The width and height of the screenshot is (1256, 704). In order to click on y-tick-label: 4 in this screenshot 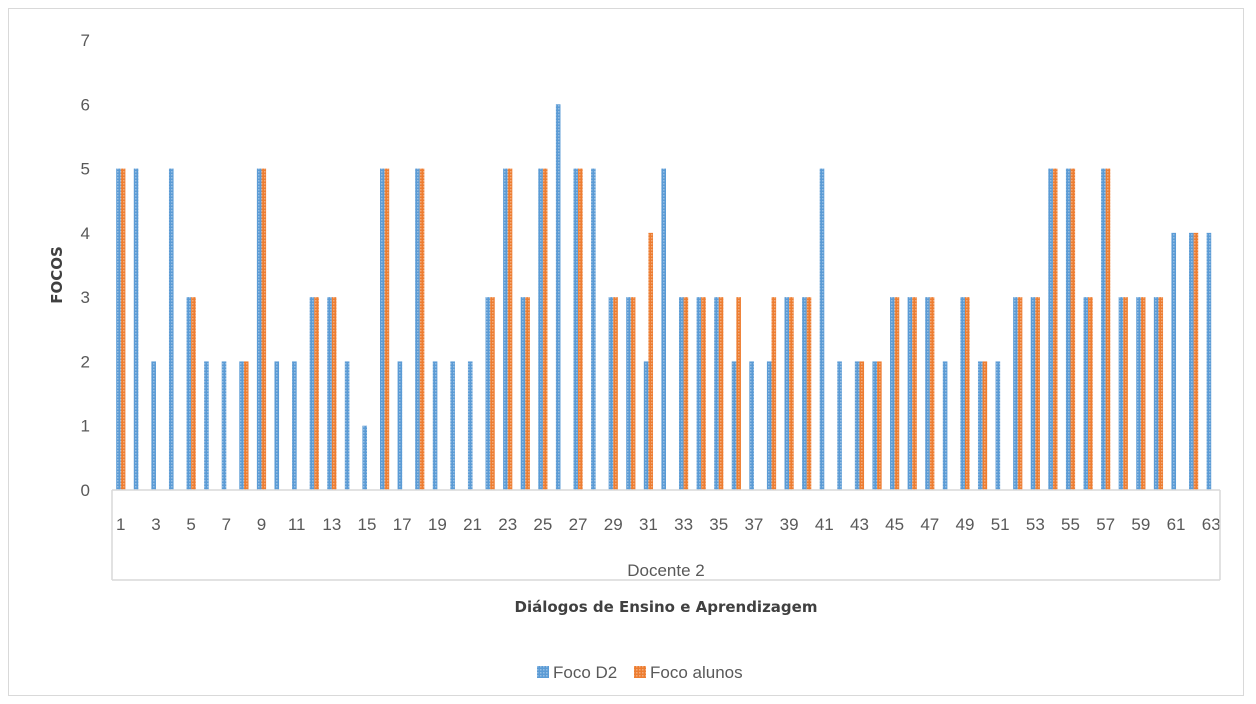, I will do `click(85, 233)`.